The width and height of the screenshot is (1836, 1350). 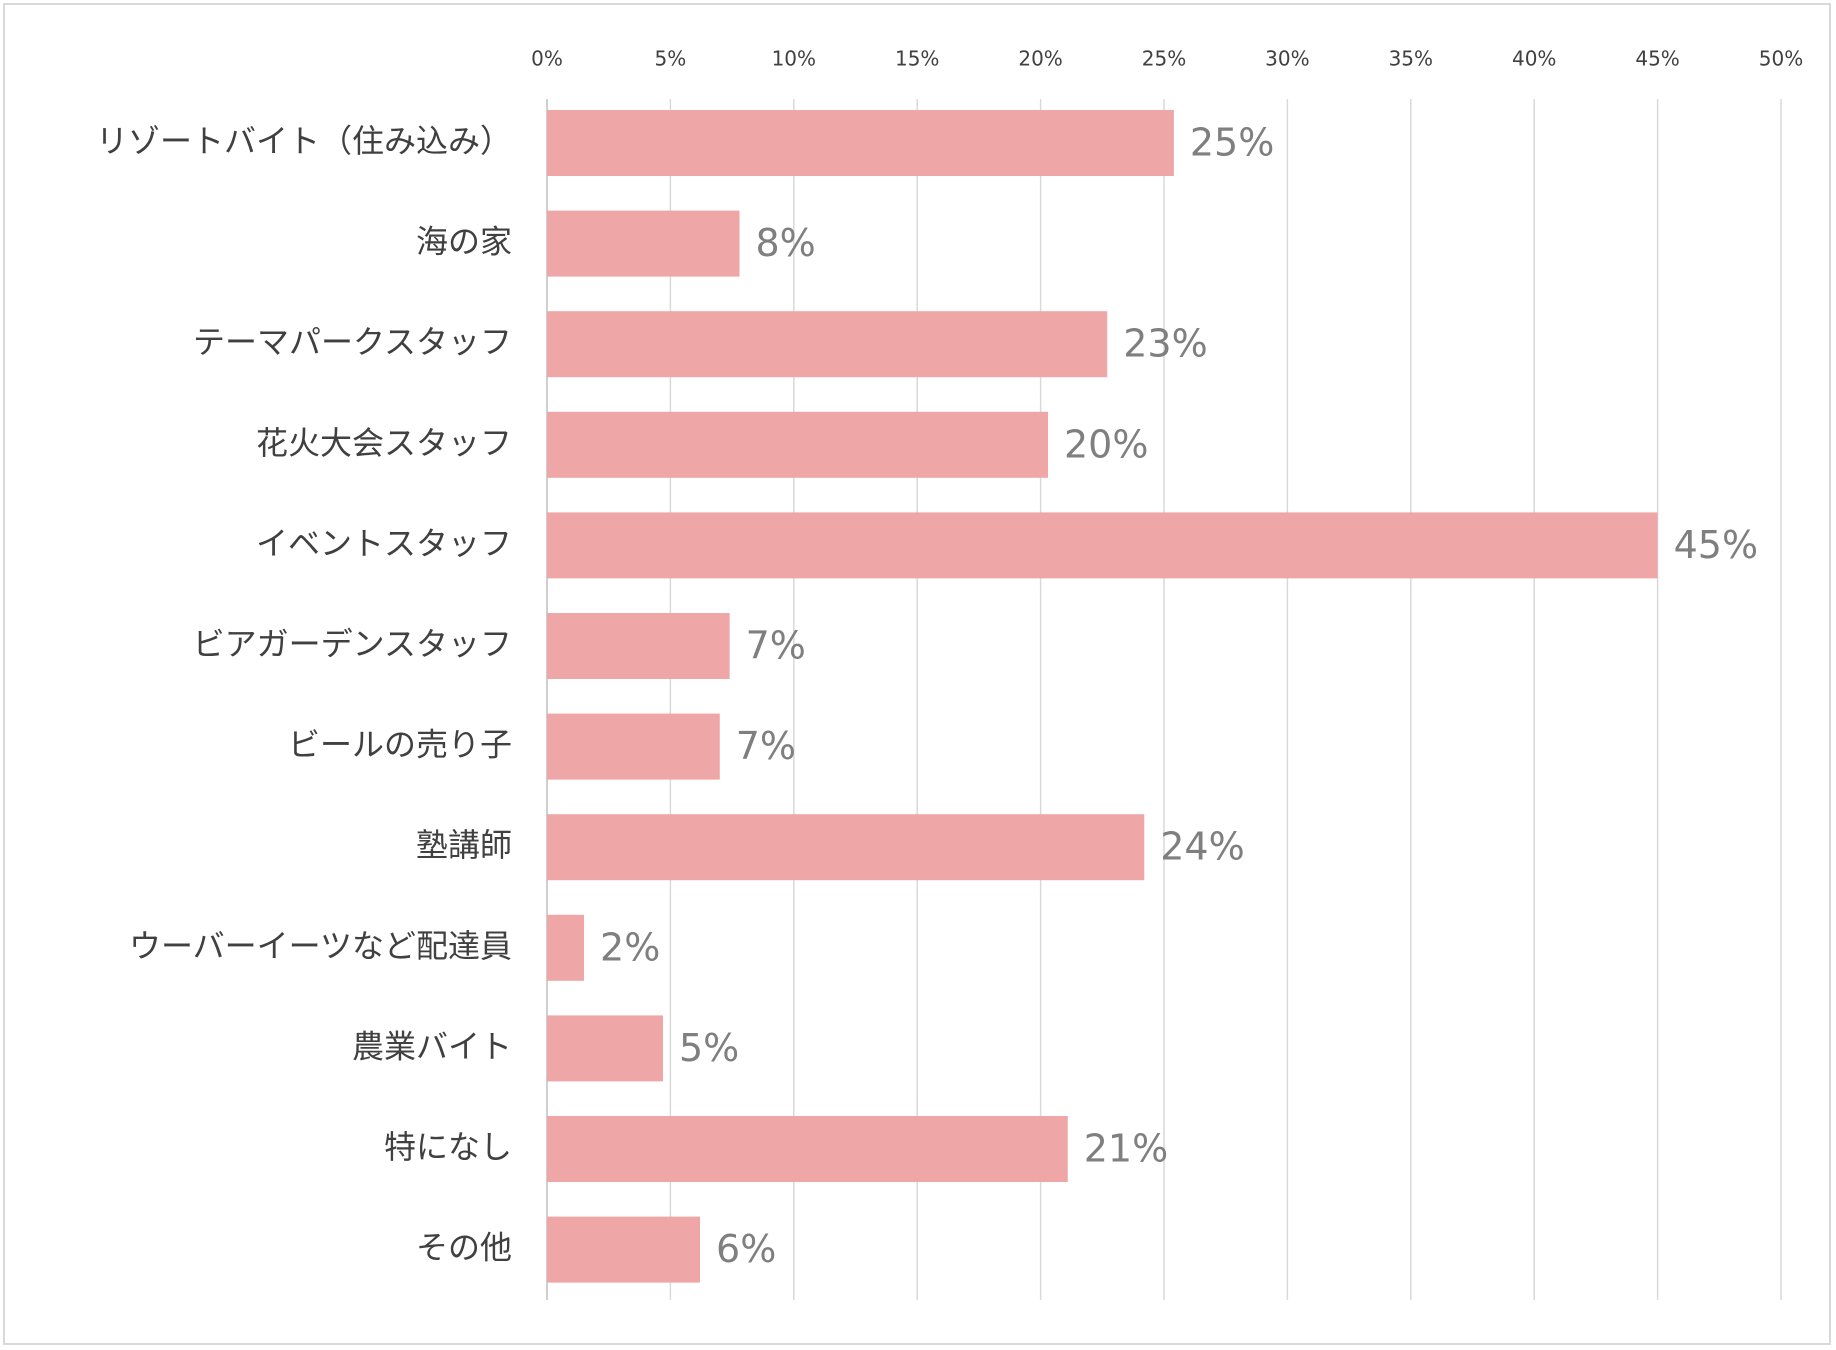 What do you see at coordinates (1232, 143) in the screenshot?
I see `data-label: 25%` at bounding box center [1232, 143].